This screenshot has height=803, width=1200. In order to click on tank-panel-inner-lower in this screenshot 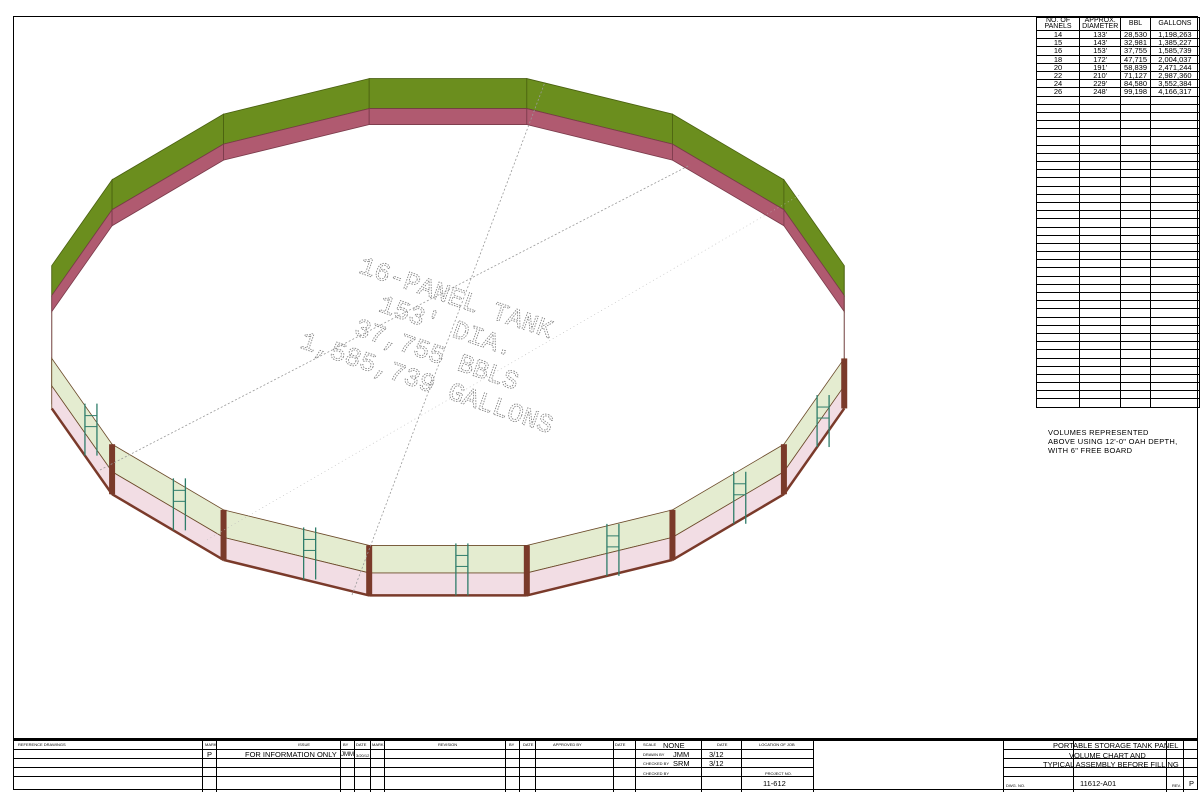, I will do `click(448, 116)`.